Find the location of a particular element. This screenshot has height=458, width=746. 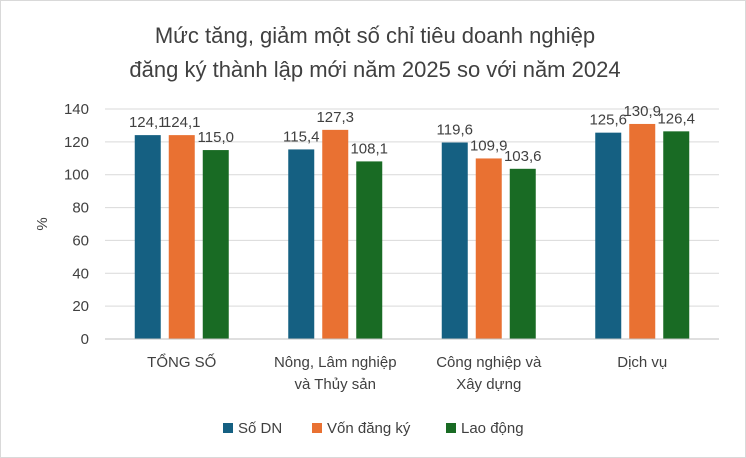

data-label: 109,9 is located at coordinates (489, 145).